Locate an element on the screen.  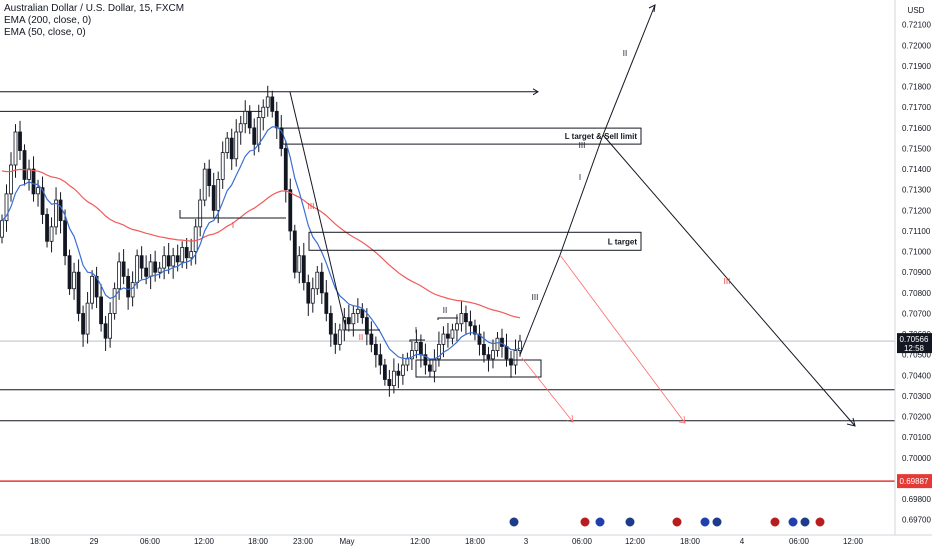
l-target-box is located at coordinates (475, 241).